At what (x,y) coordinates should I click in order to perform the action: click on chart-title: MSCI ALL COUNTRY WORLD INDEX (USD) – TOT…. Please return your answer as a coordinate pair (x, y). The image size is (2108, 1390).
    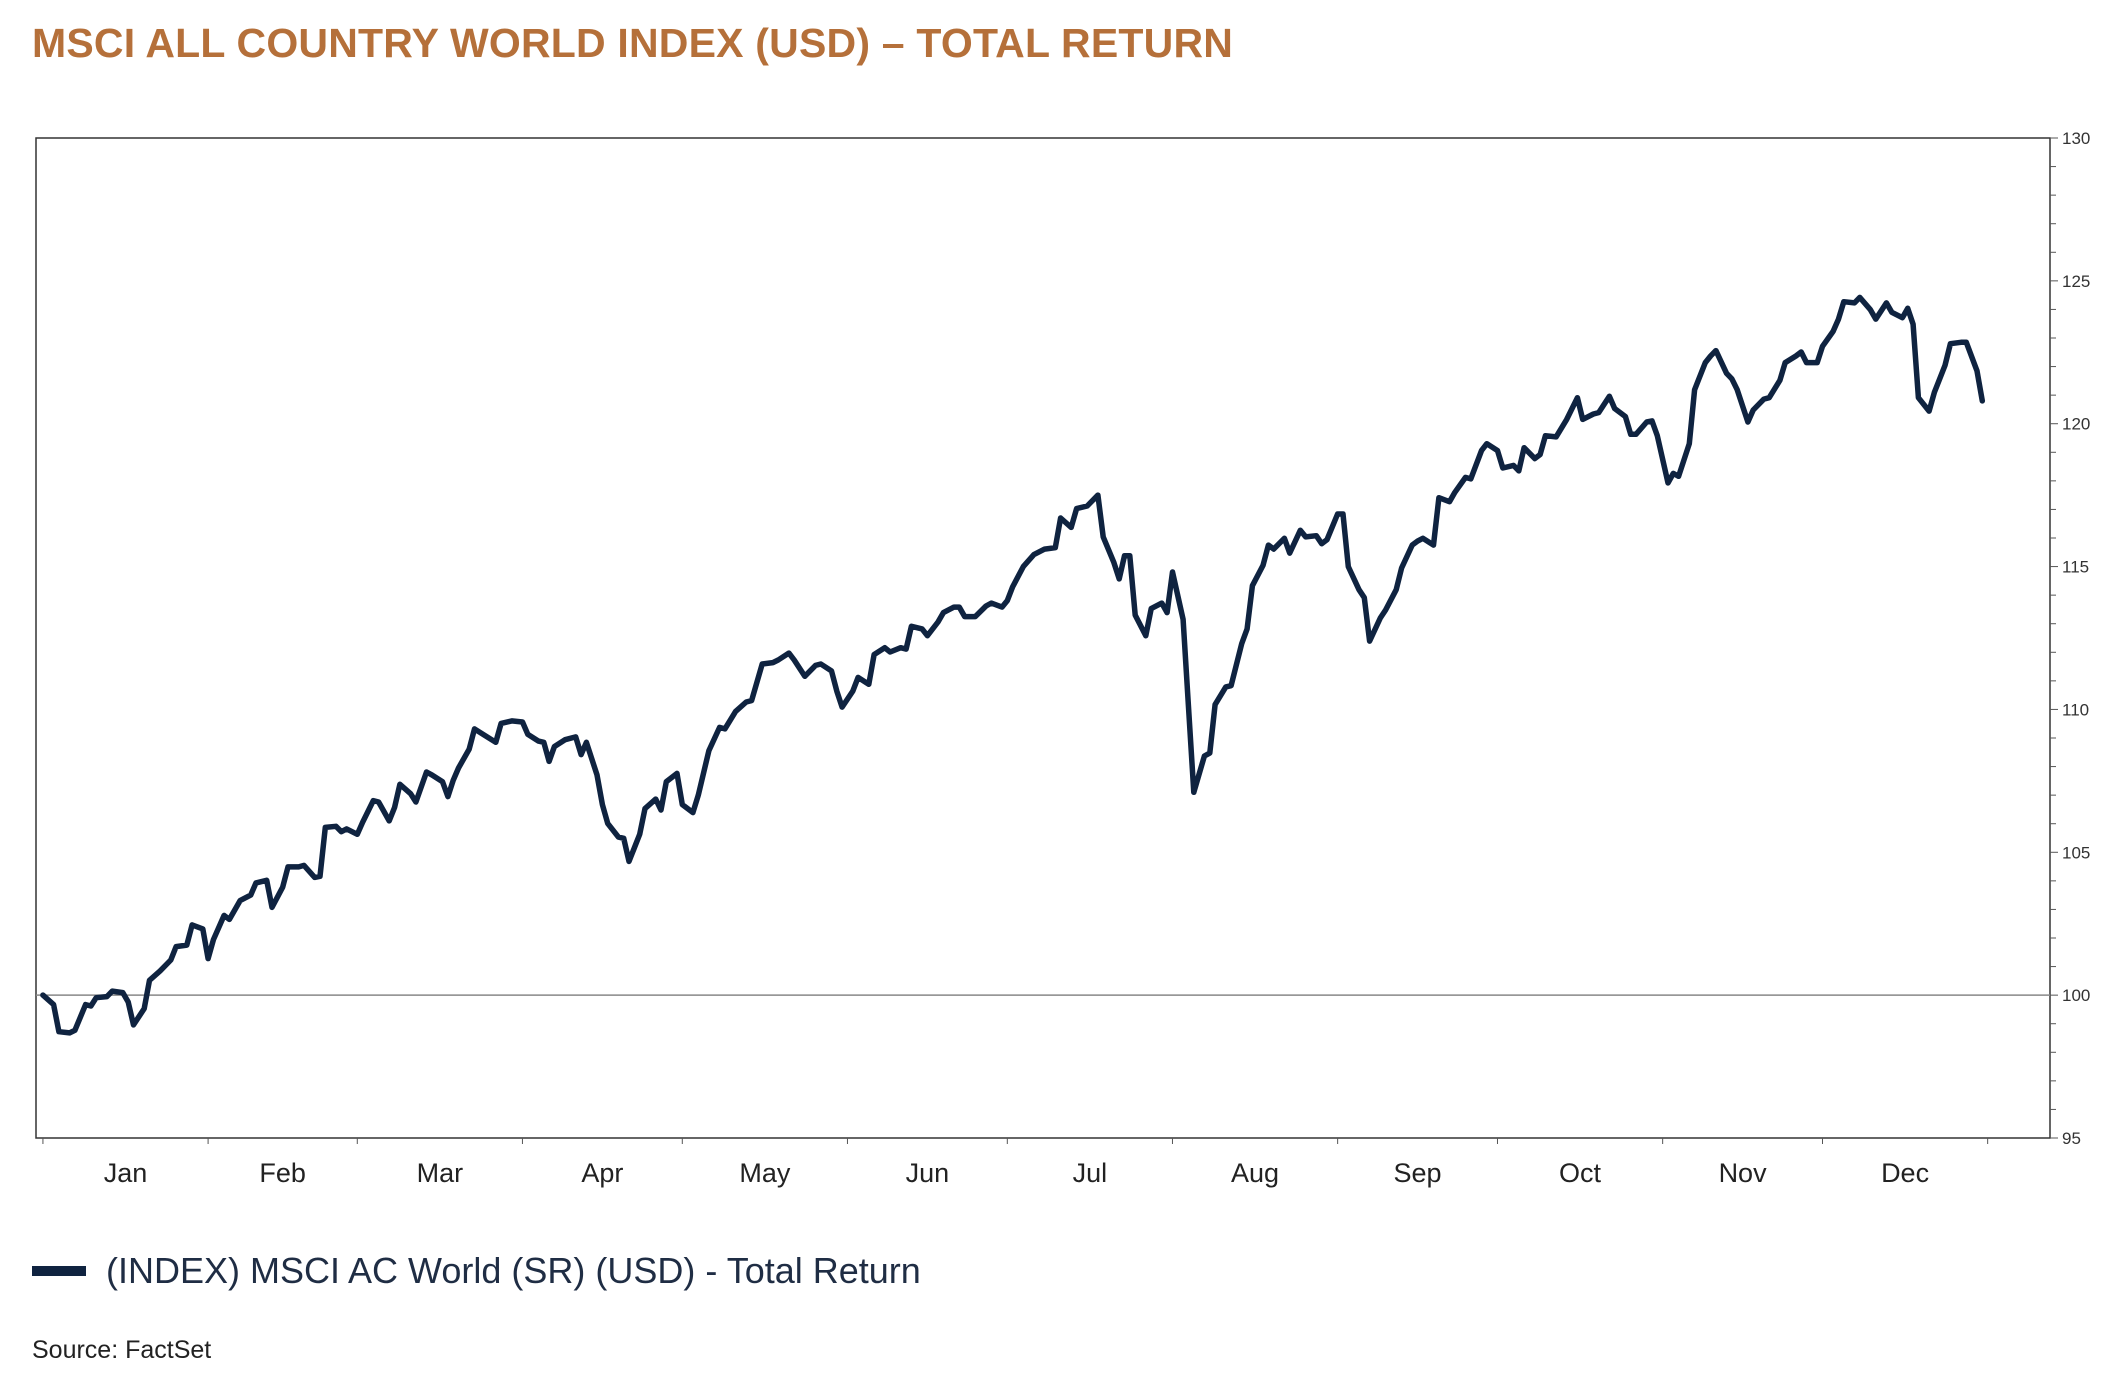
    Looking at the image, I should click on (633, 43).